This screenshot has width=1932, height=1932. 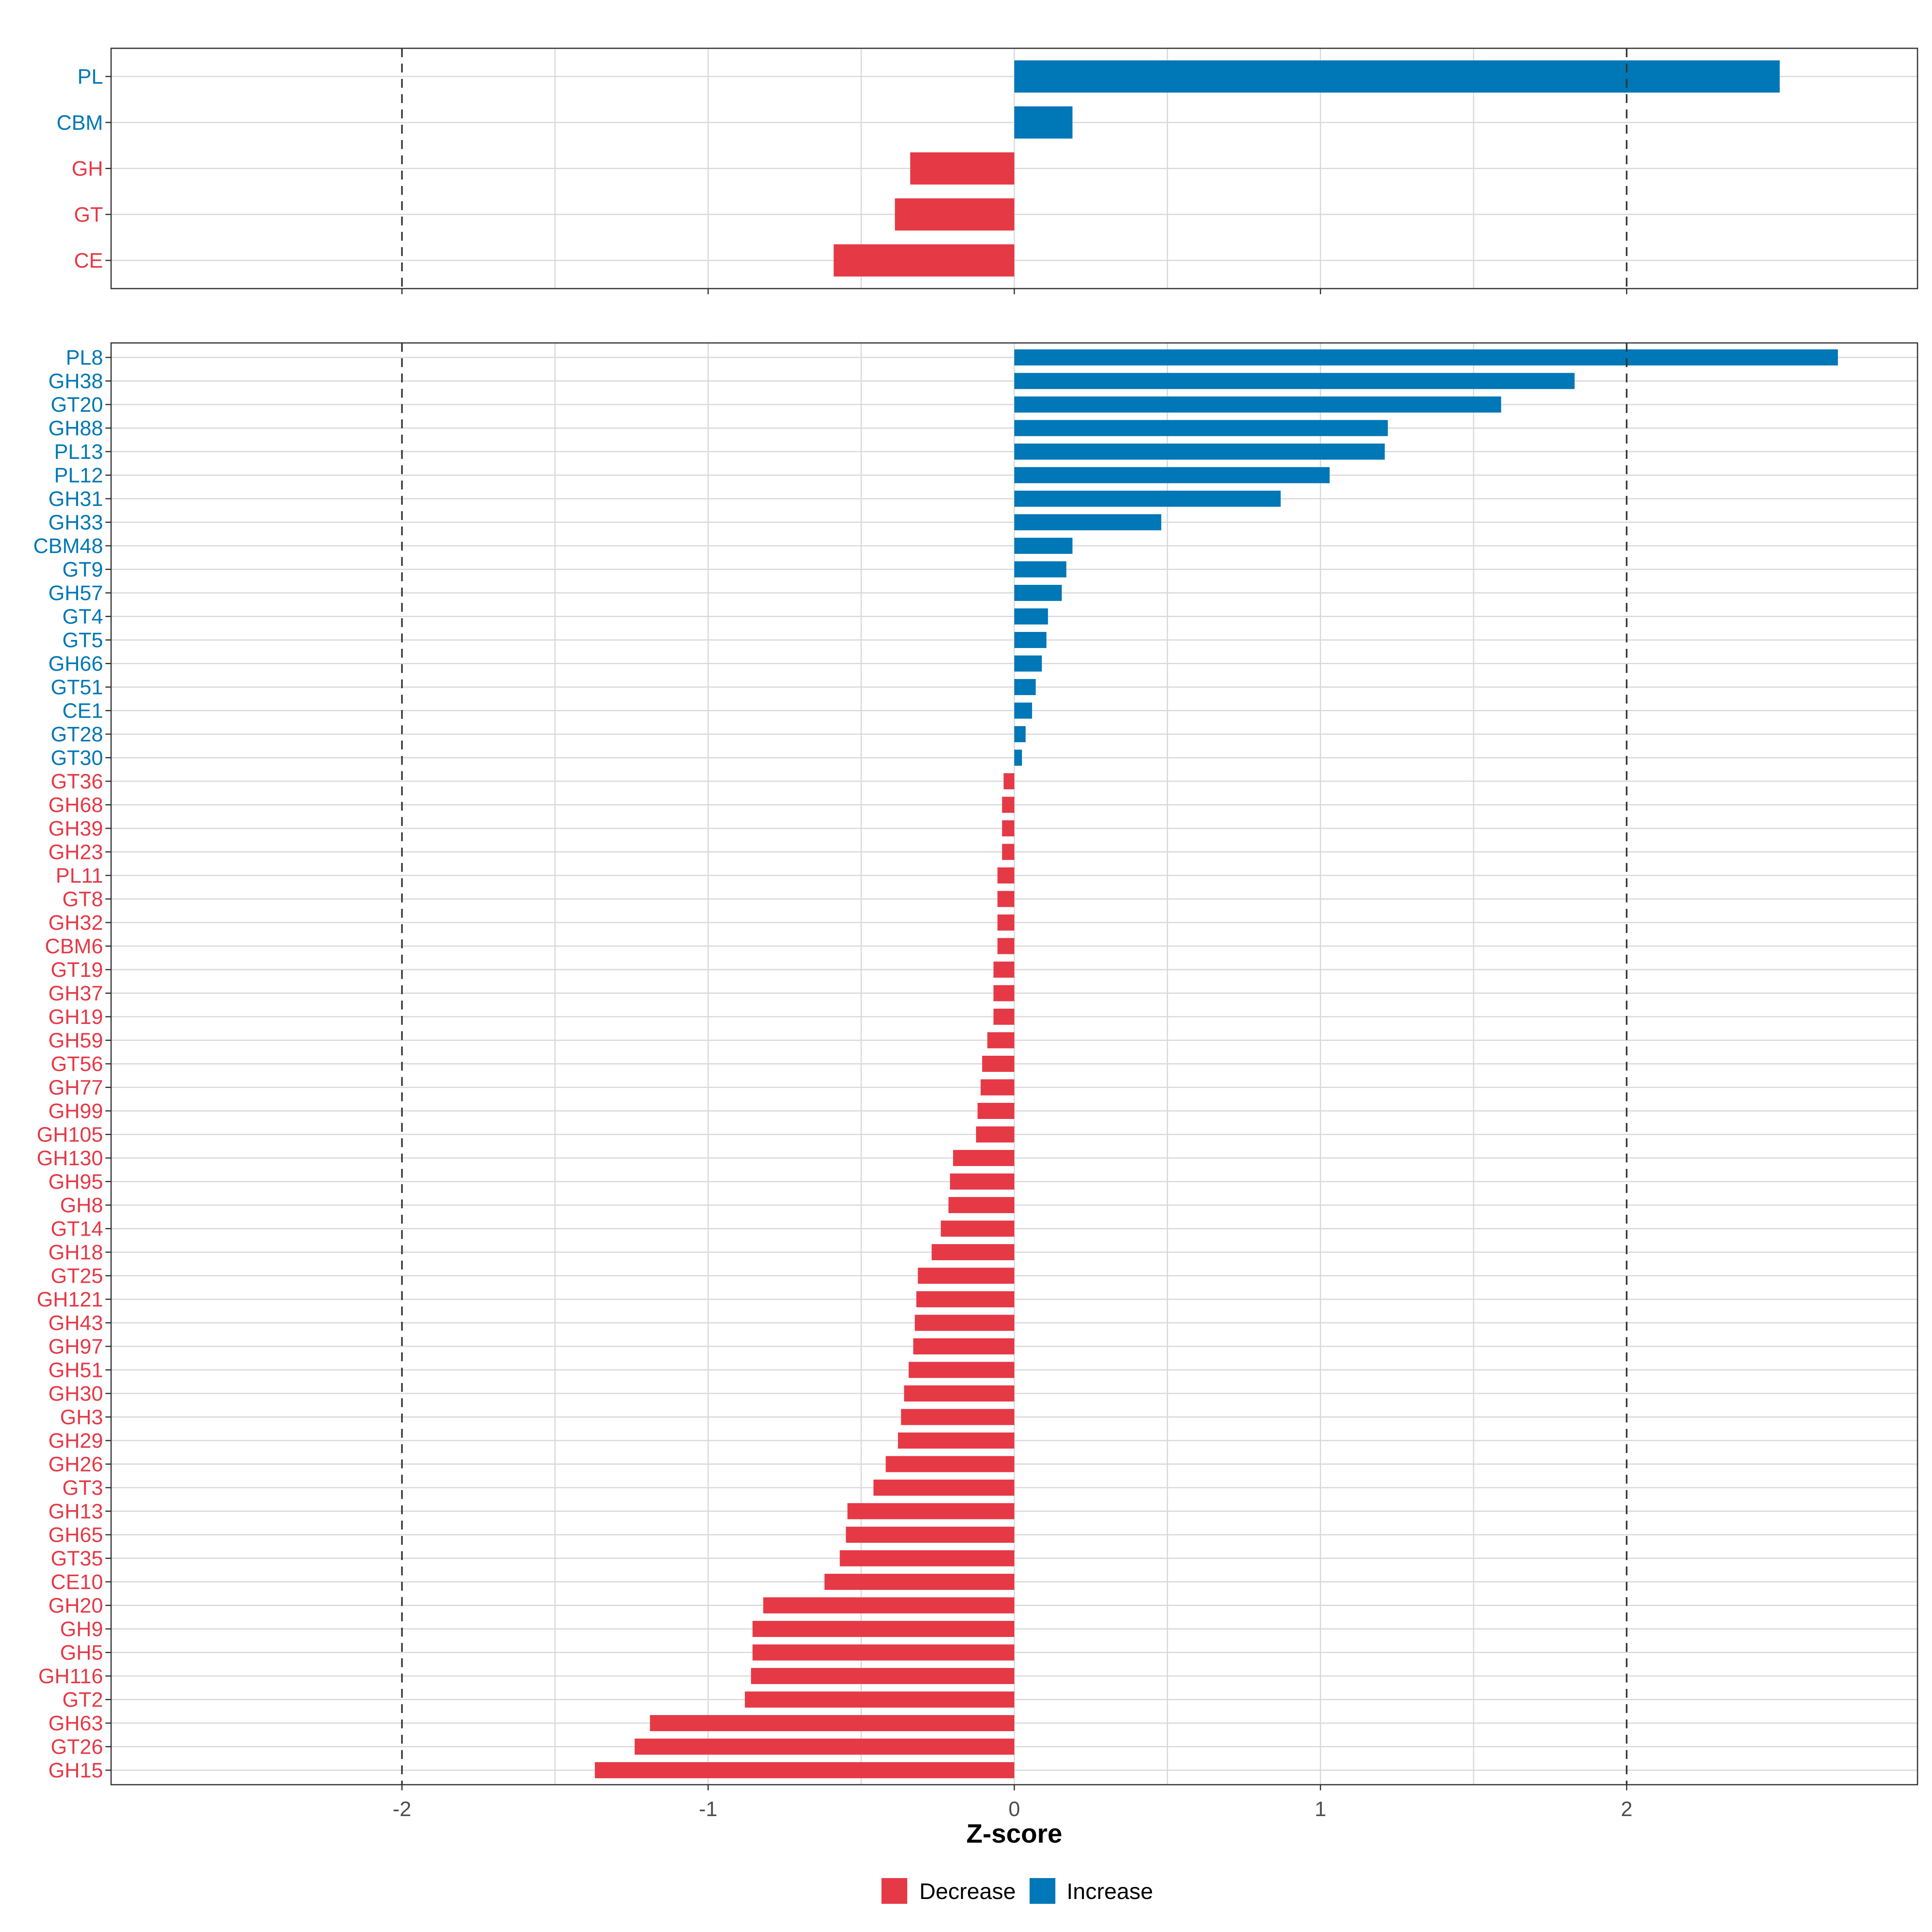 I want to click on y-label-ce1: CE1, so click(x=82, y=711).